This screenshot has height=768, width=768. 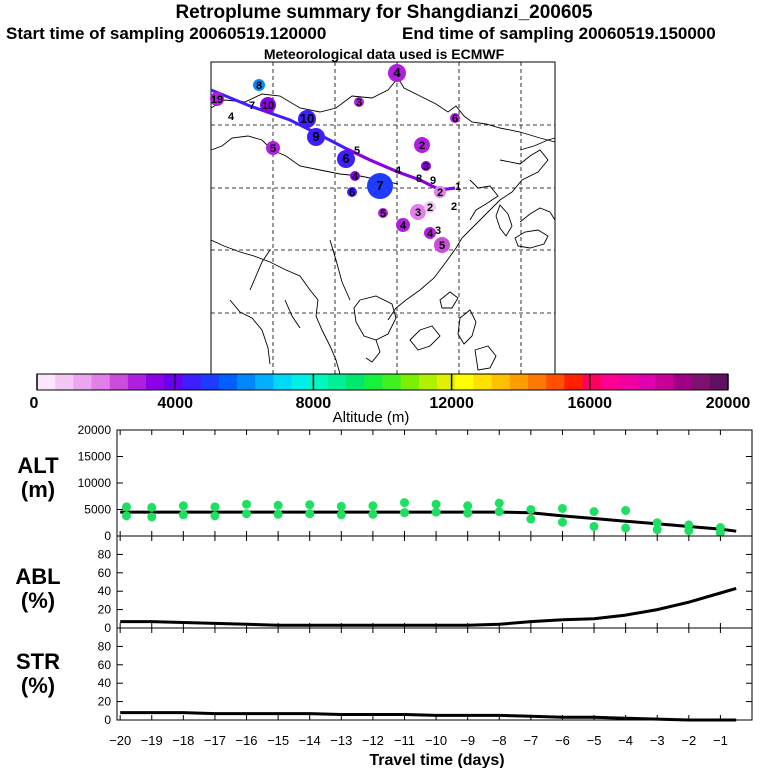 What do you see at coordinates (404, 740) in the screenshot?
I see `x-tick-label: −11` at bounding box center [404, 740].